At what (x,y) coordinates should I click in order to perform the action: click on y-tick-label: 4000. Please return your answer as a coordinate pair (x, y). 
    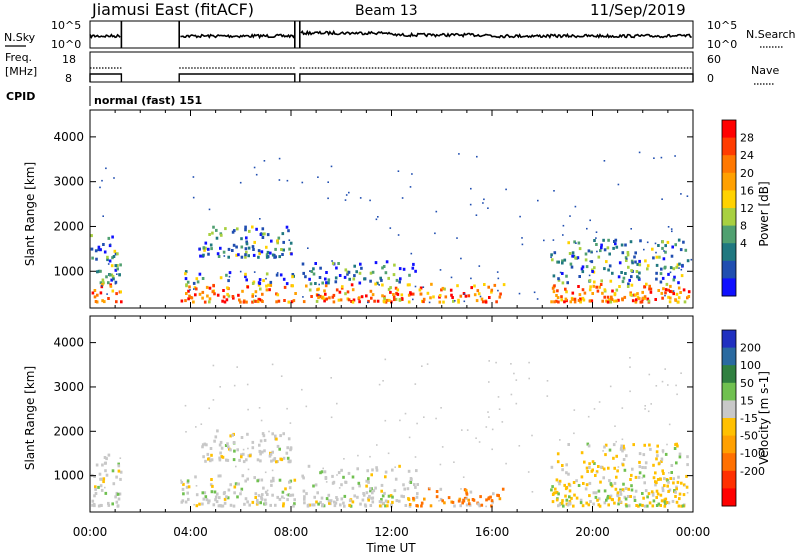
    Looking at the image, I should click on (68, 343).